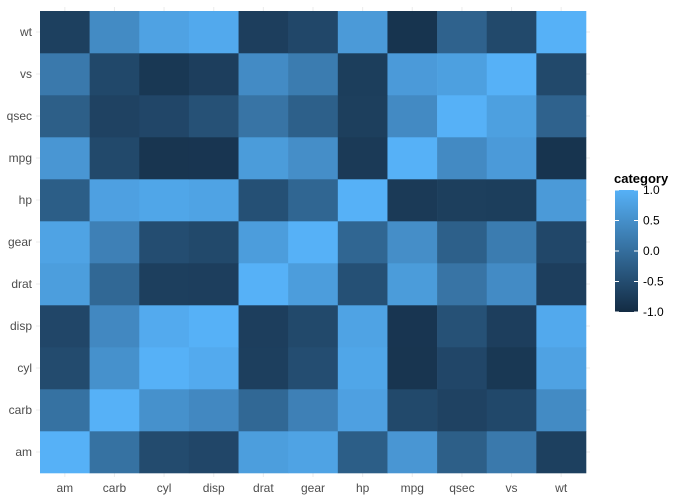 Image resolution: width=700 pixels, height=500 pixels. I want to click on tile-hp-disp, so click(362, 326).